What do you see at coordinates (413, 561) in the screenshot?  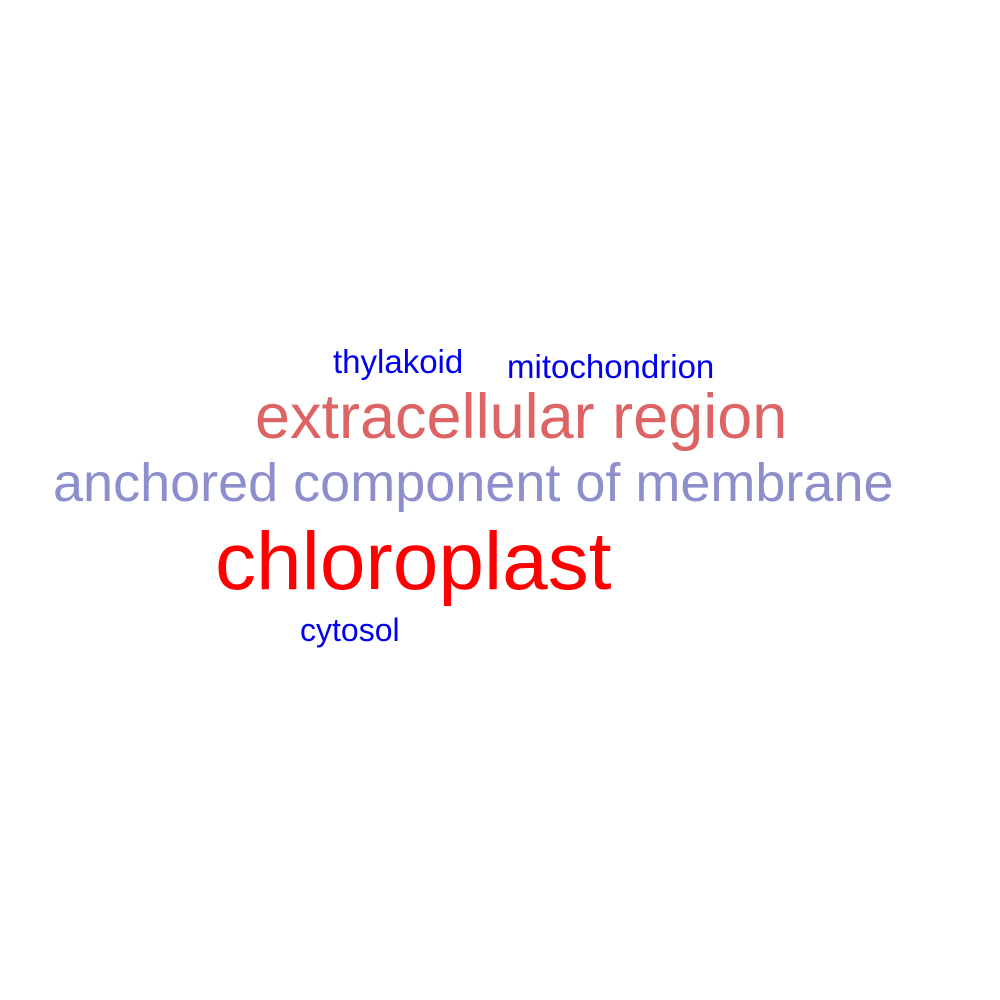 I see `word-chloroplast: chloroplast` at bounding box center [413, 561].